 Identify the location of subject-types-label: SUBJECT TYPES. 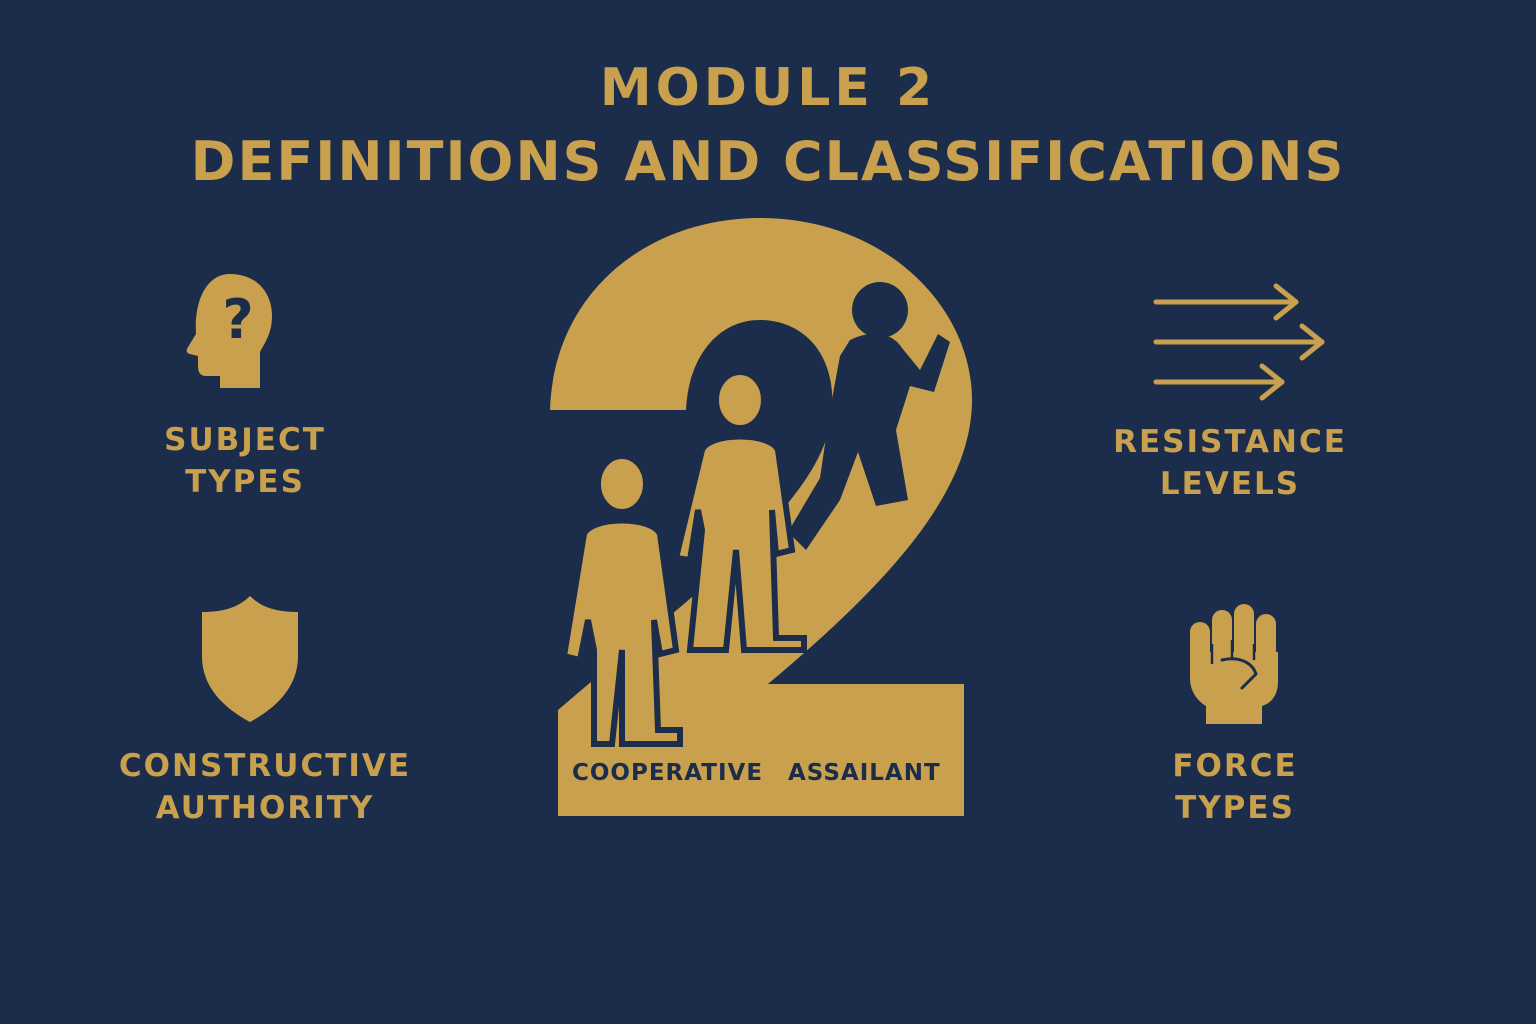
(245, 461).